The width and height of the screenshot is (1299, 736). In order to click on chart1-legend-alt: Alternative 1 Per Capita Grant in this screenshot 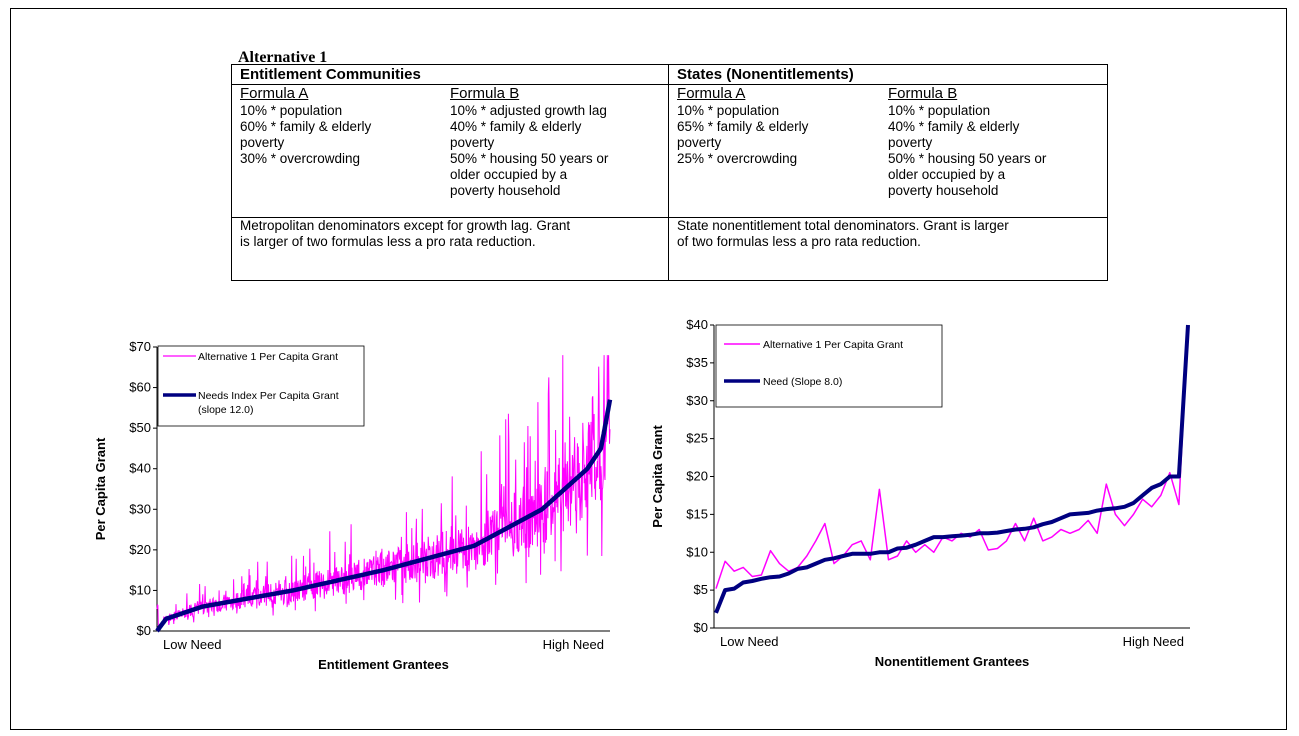, I will do `click(268, 357)`.